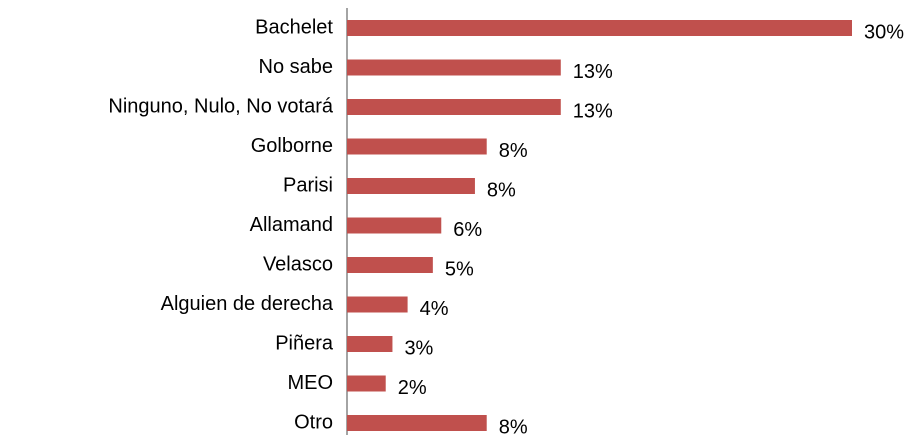 The width and height of the screenshot is (922, 435). Describe the element at coordinates (220, 106) in the screenshot. I see `category-label: Ninguno, Nulo, No votará` at that location.